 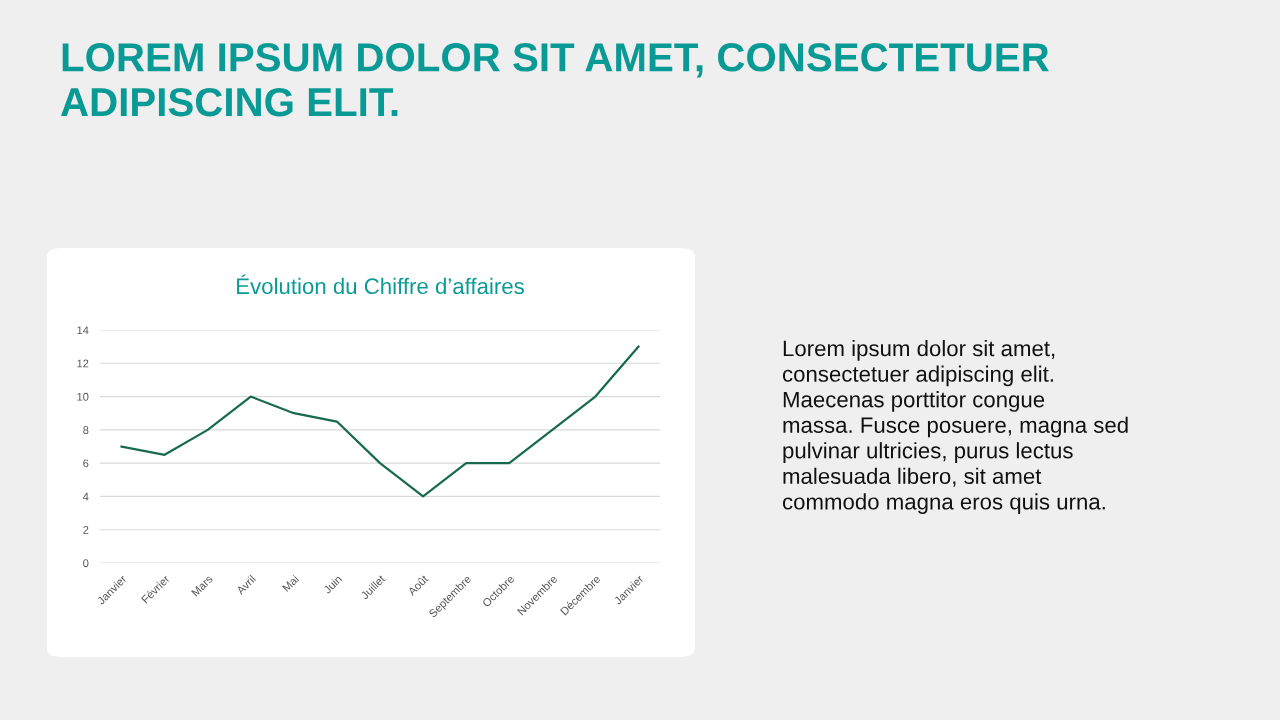 What do you see at coordinates (86, 529) in the screenshot?
I see `y-tick-label: 2` at bounding box center [86, 529].